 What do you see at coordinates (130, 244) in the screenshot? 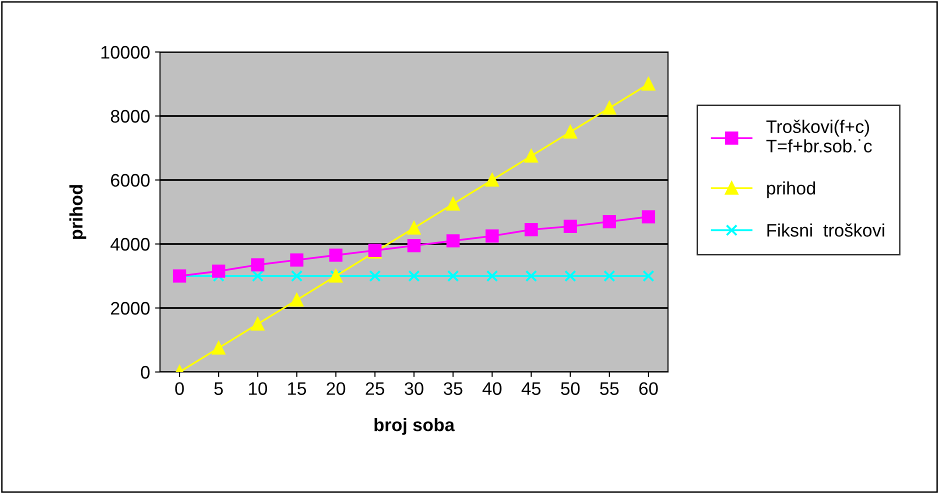
I see `y-tick-label: 4000` at bounding box center [130, 244].